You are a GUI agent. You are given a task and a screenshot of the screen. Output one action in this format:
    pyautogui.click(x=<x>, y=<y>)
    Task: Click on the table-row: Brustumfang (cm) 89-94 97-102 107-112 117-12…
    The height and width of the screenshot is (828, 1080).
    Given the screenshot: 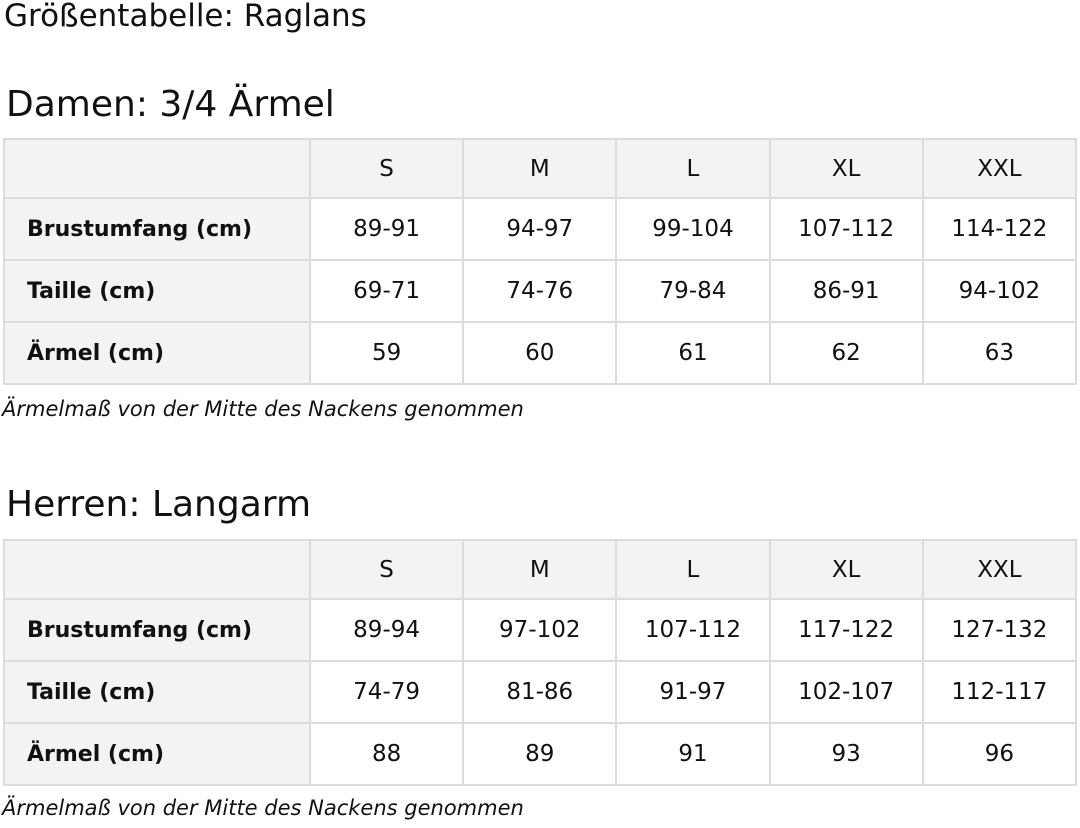 What is the action you would take?
    pyautogui.click(x=540, y=630)
    